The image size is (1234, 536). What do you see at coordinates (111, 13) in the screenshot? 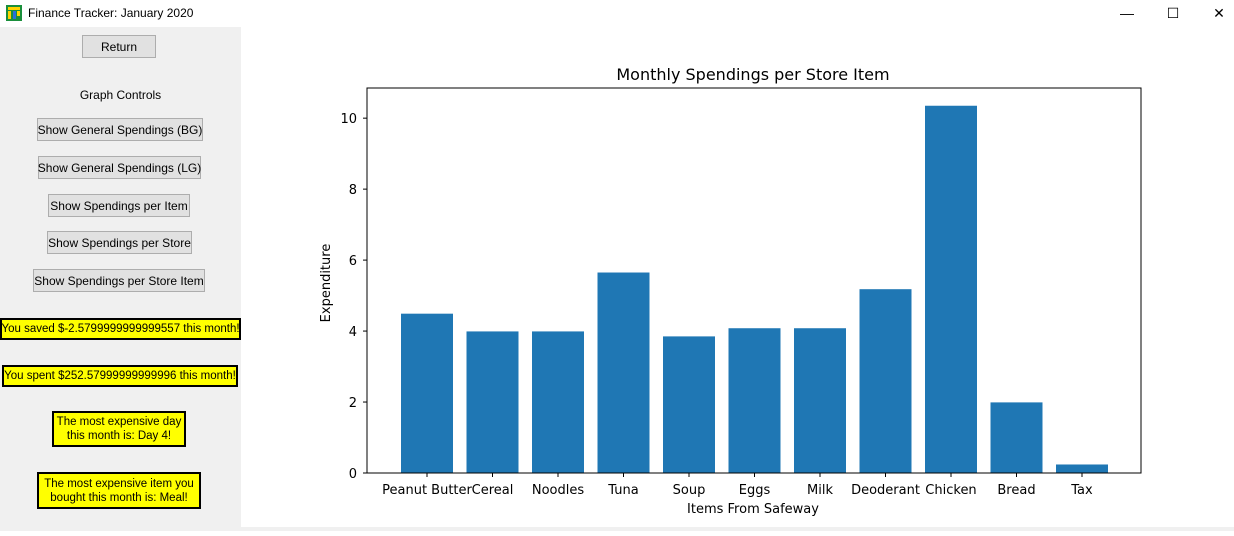
I see `window-title: Finance Tracker: January 2020` at bounding box center [111, 13].